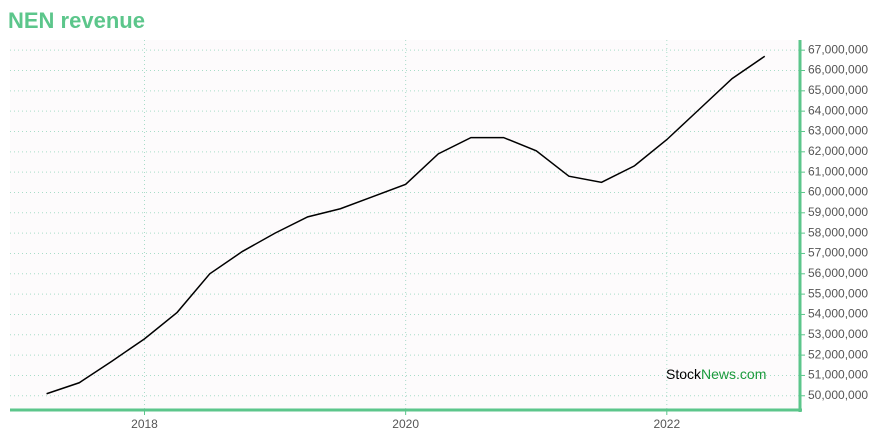 This screenshot has width=880, height=445. What do you see at coordinates (838, 354) in the screenshot?
I see `y-tick-label: 52,000,000` at bounding box center [838, 354].